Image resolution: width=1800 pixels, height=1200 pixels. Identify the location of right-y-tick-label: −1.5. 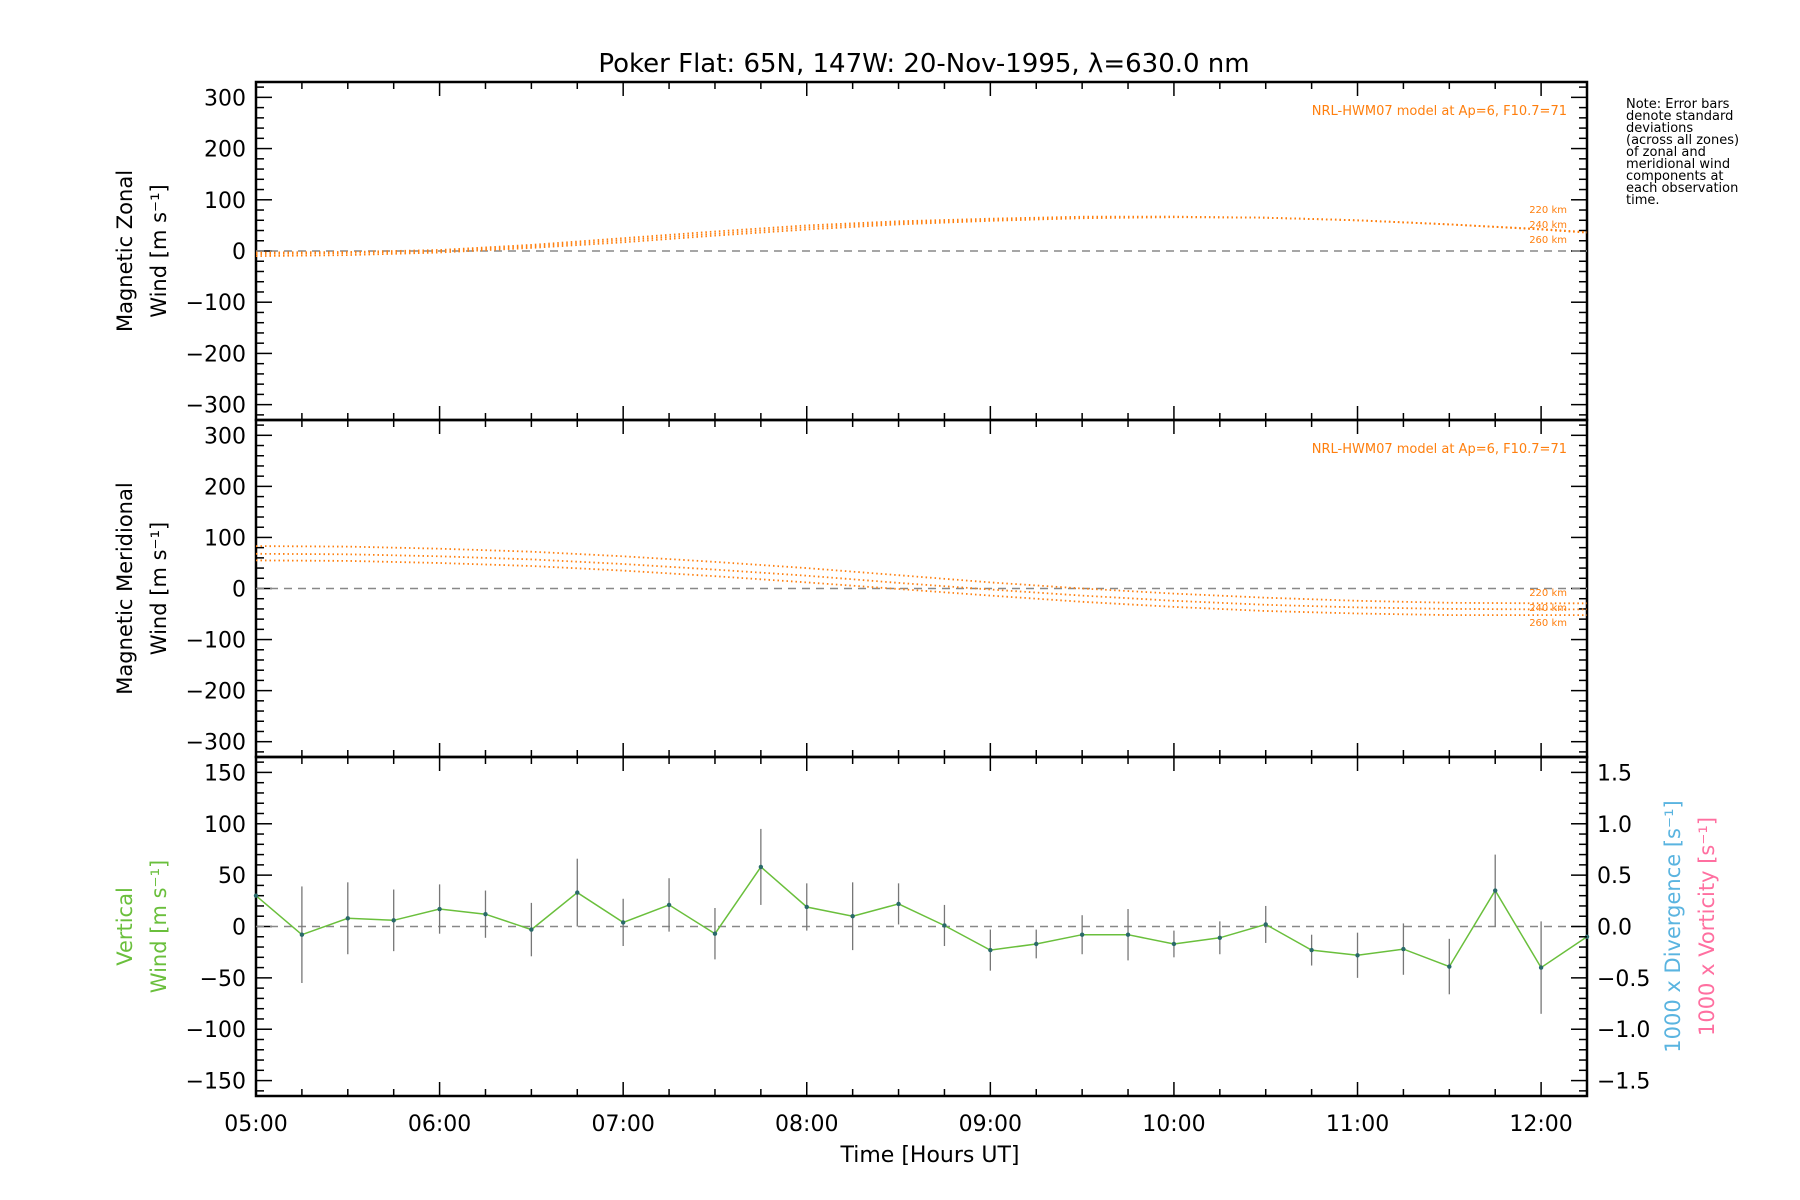
(1623, 1082).